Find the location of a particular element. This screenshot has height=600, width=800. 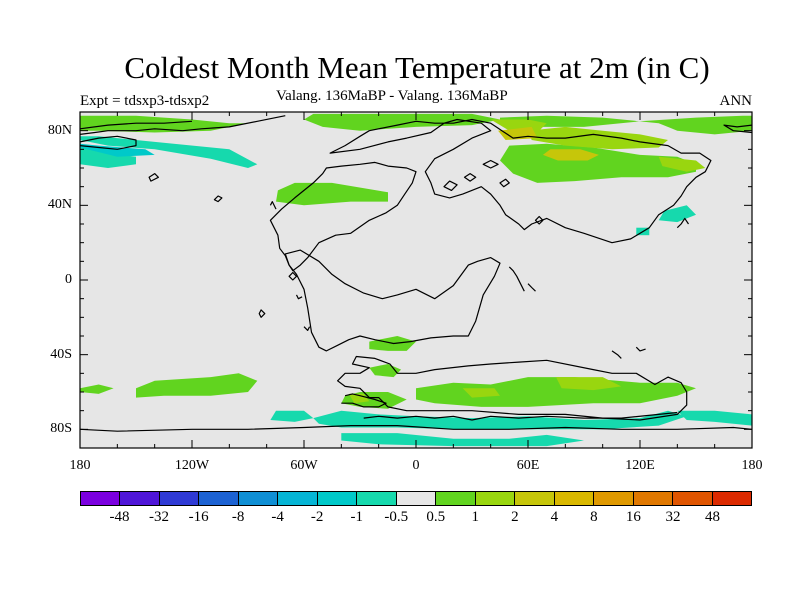

season-label: ANN is located at coordinates (736, 101).